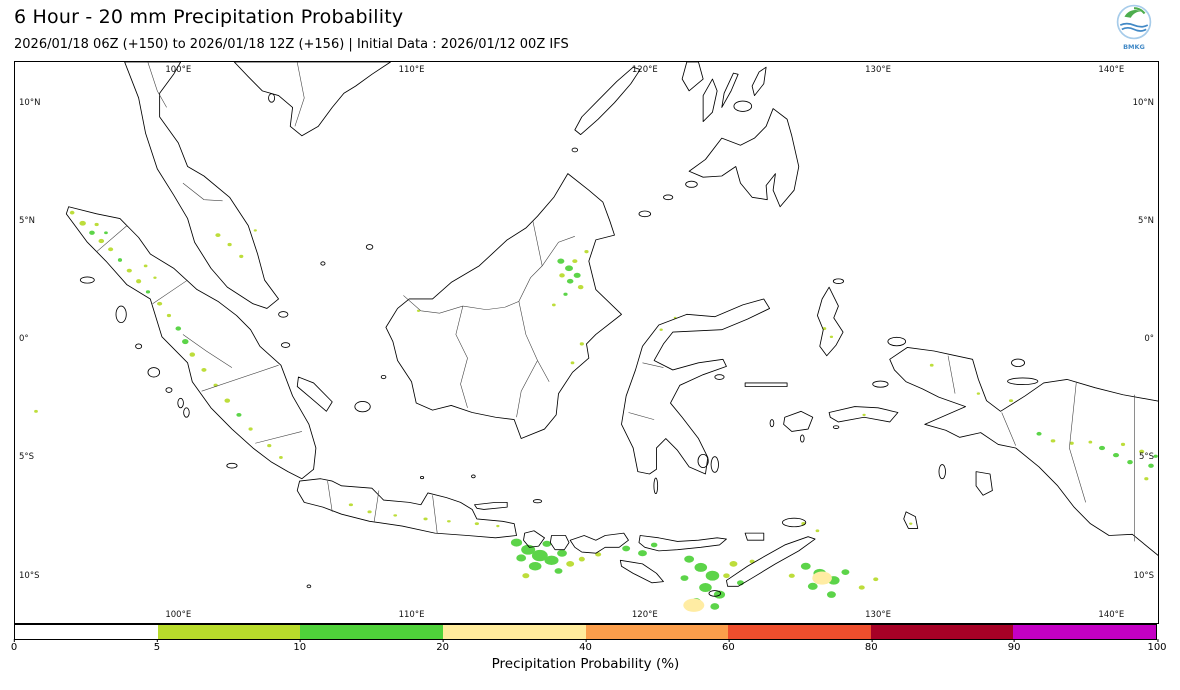  Describe the element at coordinates (871, 646) in the screenshot. I see `colorbar-tick-label: 80` at that location.